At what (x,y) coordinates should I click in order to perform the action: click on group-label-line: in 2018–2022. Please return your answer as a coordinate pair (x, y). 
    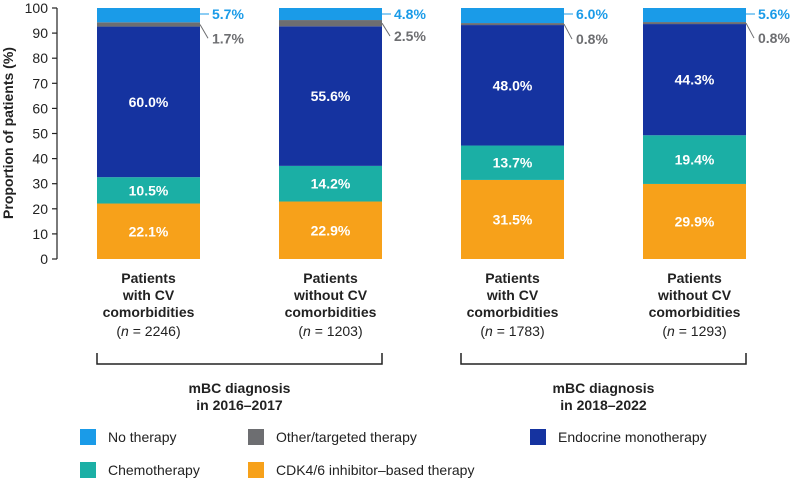
    Looking at the image, I should click on (603, 405).